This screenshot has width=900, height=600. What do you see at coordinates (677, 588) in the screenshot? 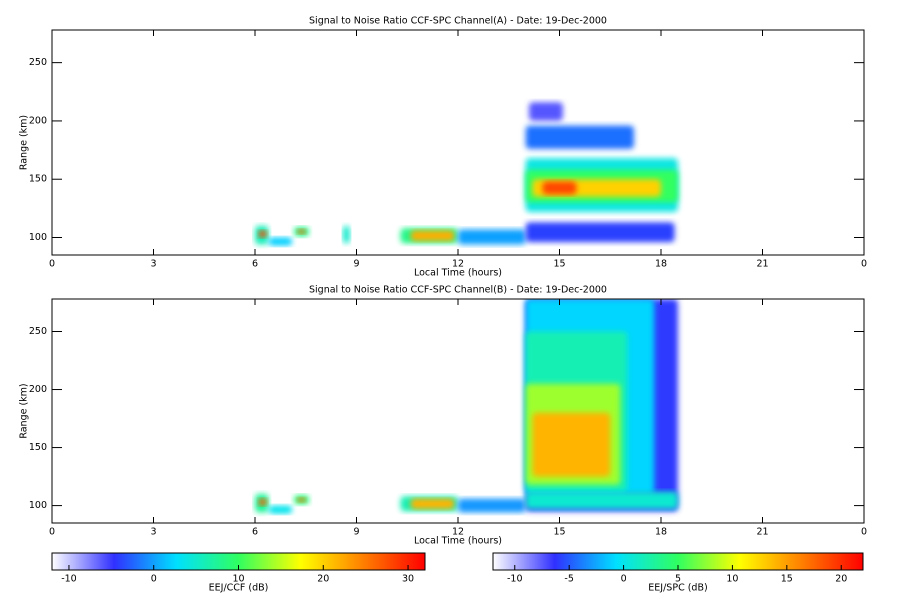
I see `colorbar-label: EEJ/SPC (dB)` at bounding box center [677, 588].